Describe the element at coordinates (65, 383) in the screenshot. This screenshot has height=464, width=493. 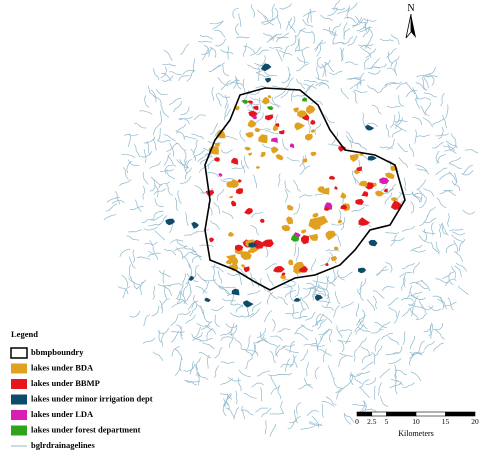
I see `legend-label: lakes under BBMP` at that location.